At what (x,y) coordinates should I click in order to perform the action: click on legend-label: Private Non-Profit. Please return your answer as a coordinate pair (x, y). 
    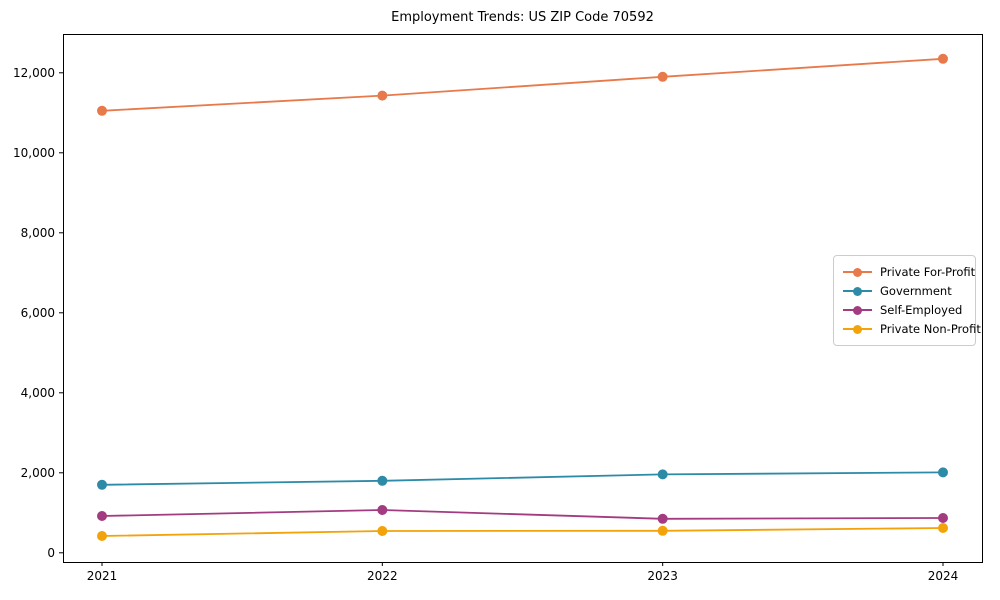
    Looking at the image, I should click on (930, 329).